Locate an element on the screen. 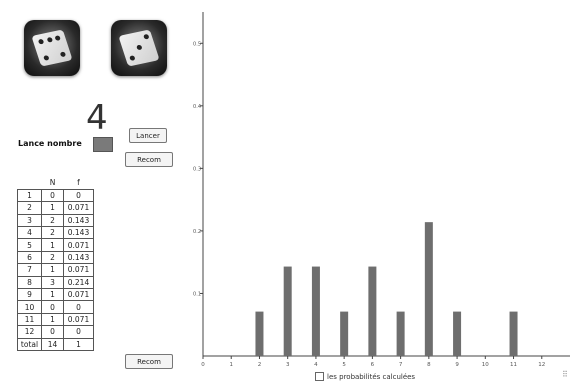 The width and height of the screenshot is (575, 386). x-tick-label: 1 is located at coordinates (231, 365).